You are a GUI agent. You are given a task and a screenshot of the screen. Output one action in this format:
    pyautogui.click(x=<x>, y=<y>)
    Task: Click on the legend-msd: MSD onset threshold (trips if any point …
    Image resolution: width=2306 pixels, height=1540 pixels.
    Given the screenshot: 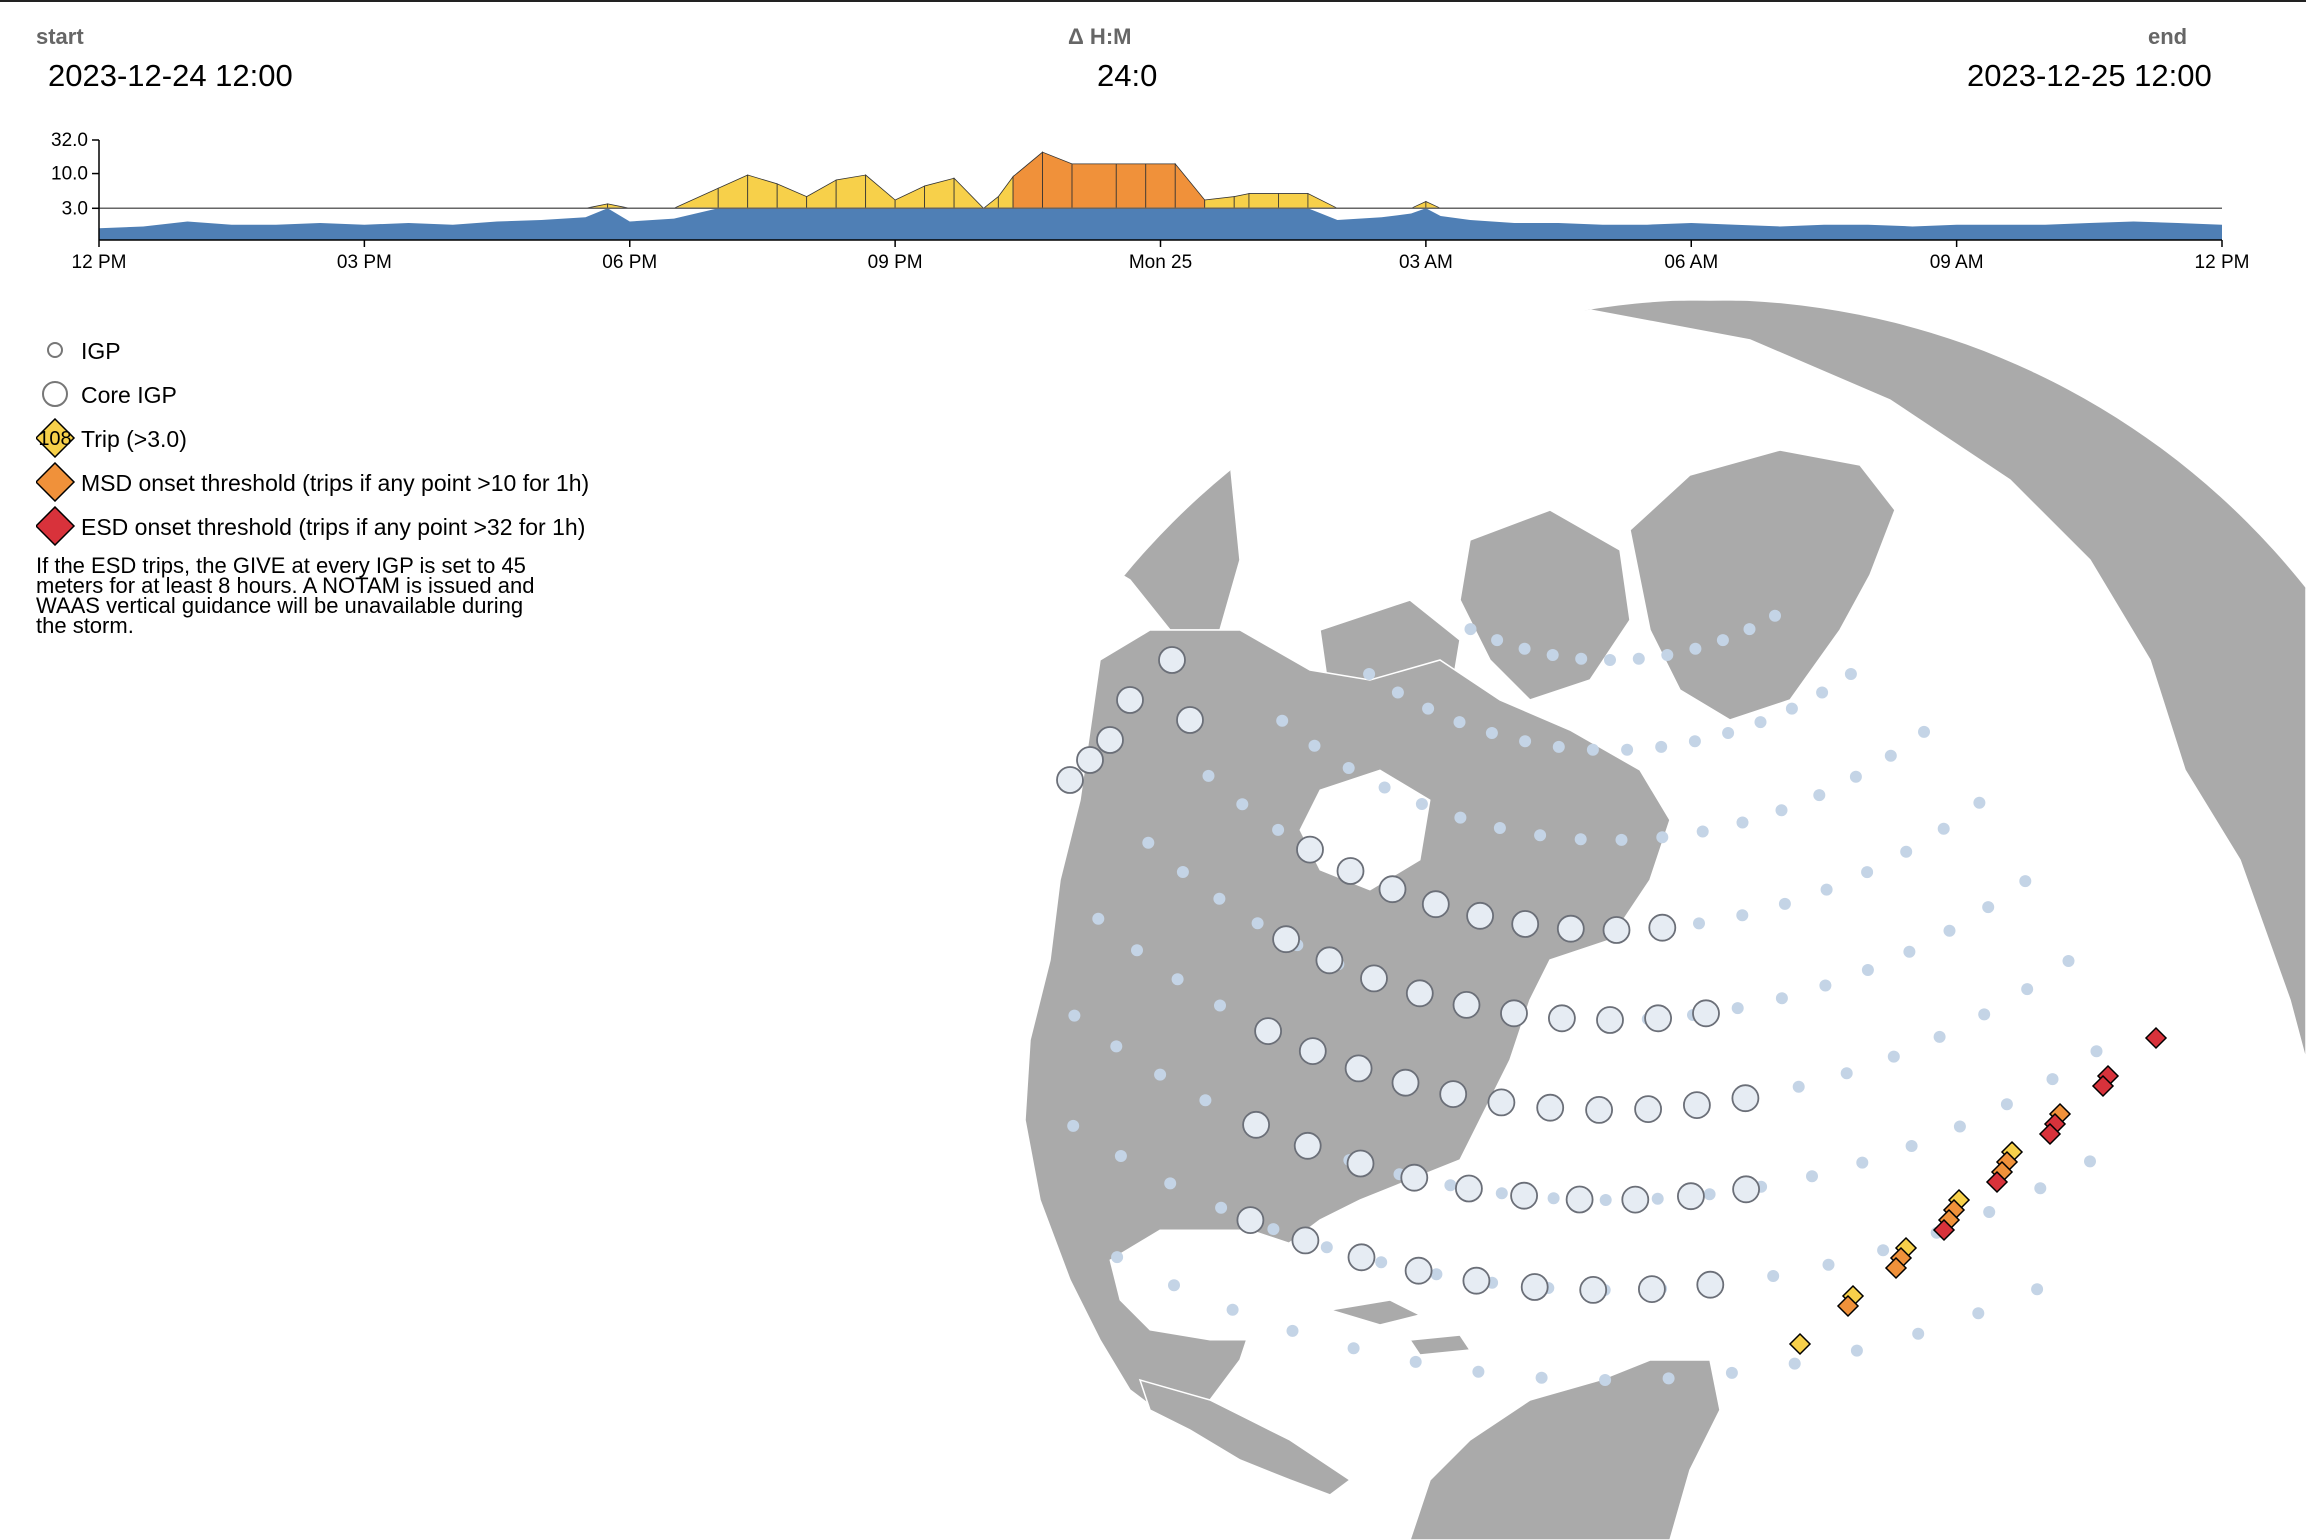 What is the action you would take?
    pyautogui.click(x=356, y=484)
    